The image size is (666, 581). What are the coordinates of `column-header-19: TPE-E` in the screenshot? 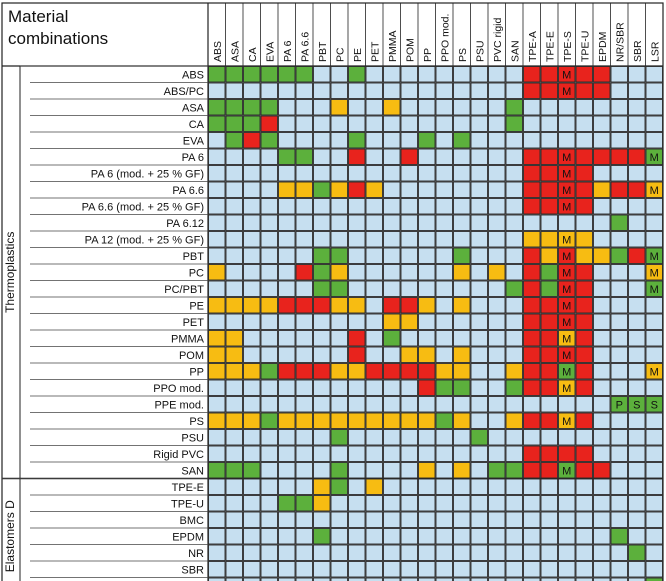 It's located at (550, 46).